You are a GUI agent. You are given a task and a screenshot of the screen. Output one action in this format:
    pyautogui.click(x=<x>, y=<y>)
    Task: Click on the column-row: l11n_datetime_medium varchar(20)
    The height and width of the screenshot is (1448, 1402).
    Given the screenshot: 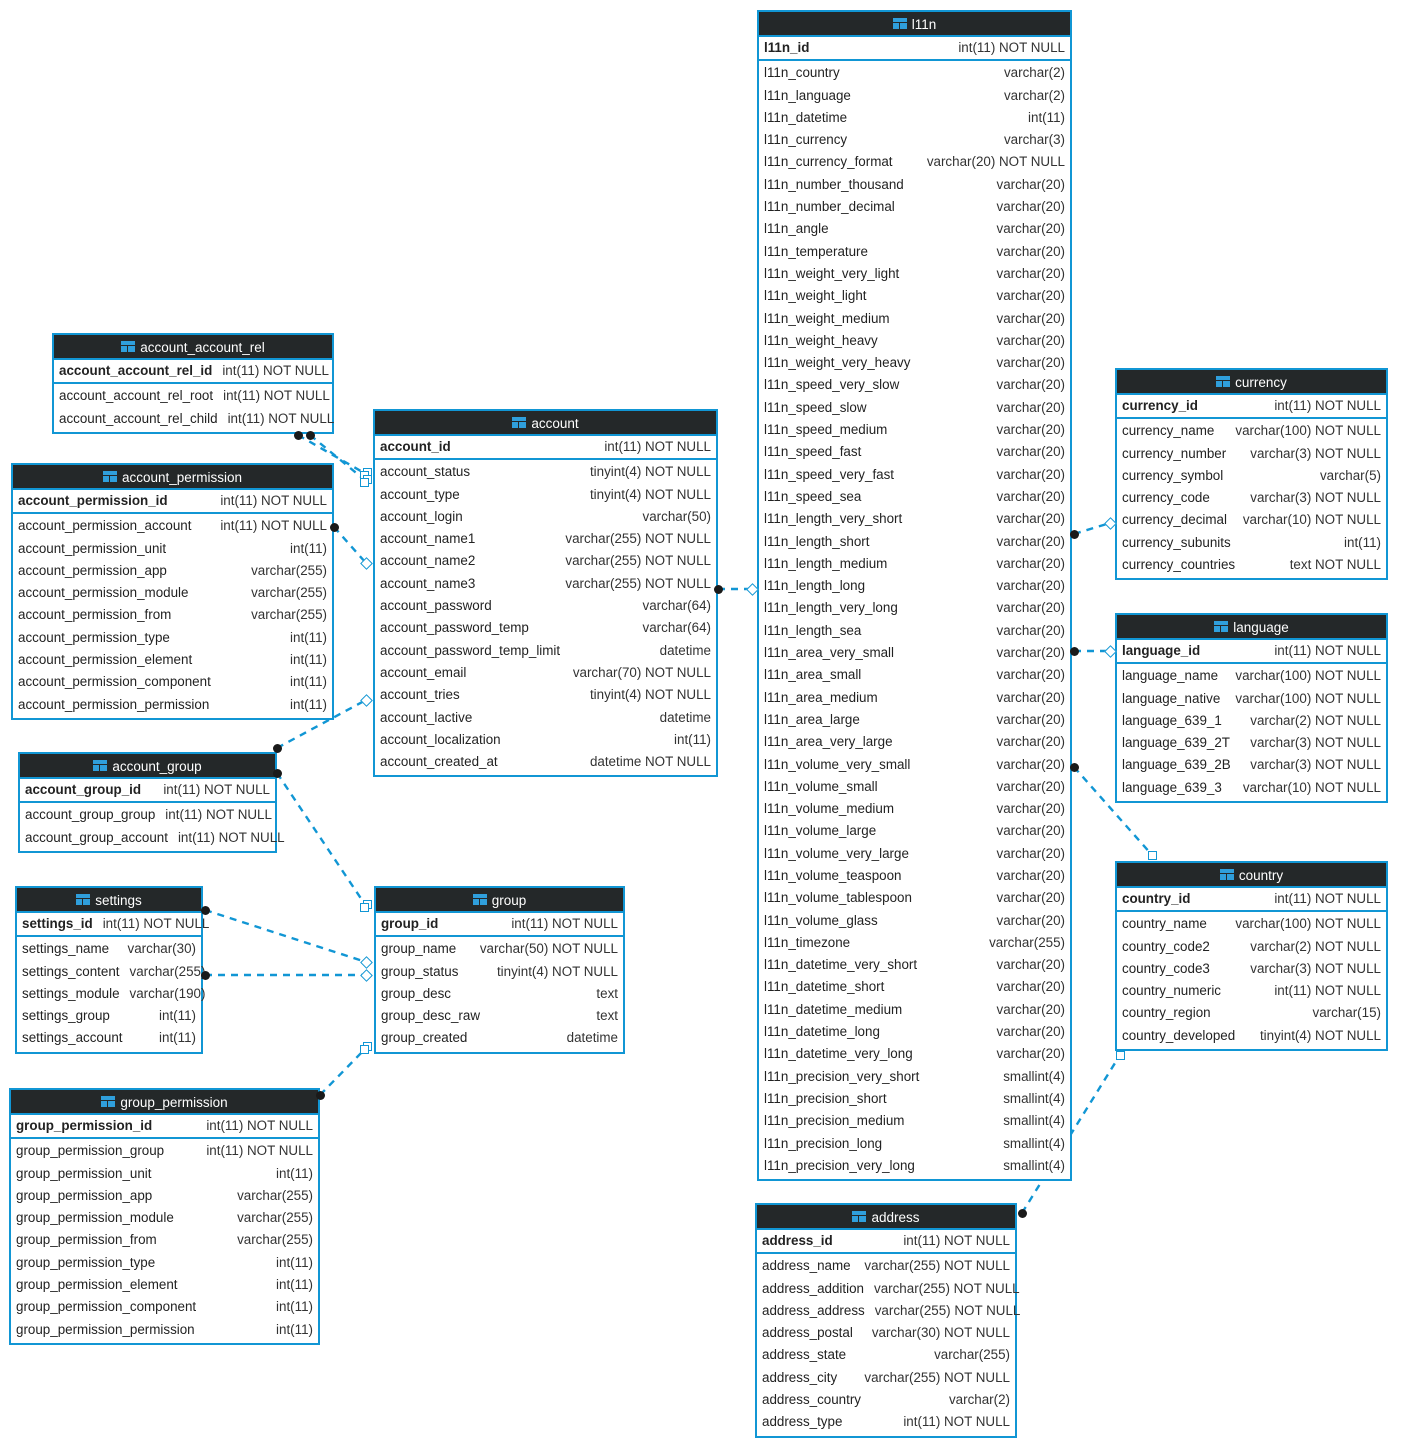 What is the action you would take?
    pyautogui.click(x=914, y=1010)
    